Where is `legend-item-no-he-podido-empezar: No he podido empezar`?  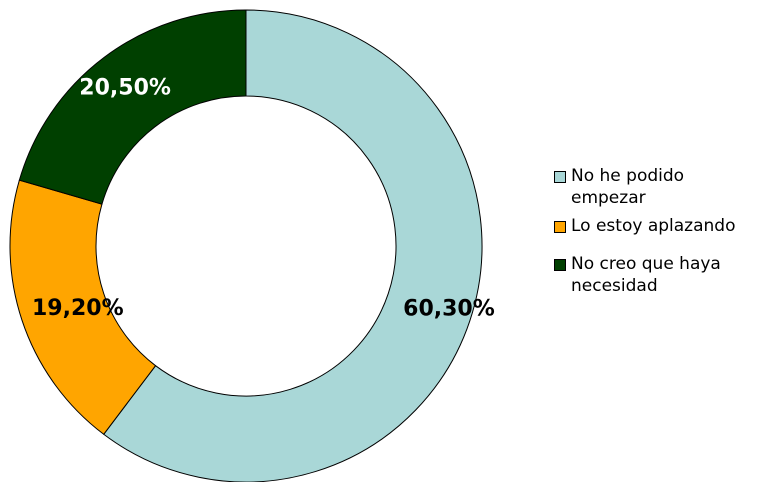
legend-item-no-he-podido-empezar: No he podido empezar is located at coordinates (656, 187).